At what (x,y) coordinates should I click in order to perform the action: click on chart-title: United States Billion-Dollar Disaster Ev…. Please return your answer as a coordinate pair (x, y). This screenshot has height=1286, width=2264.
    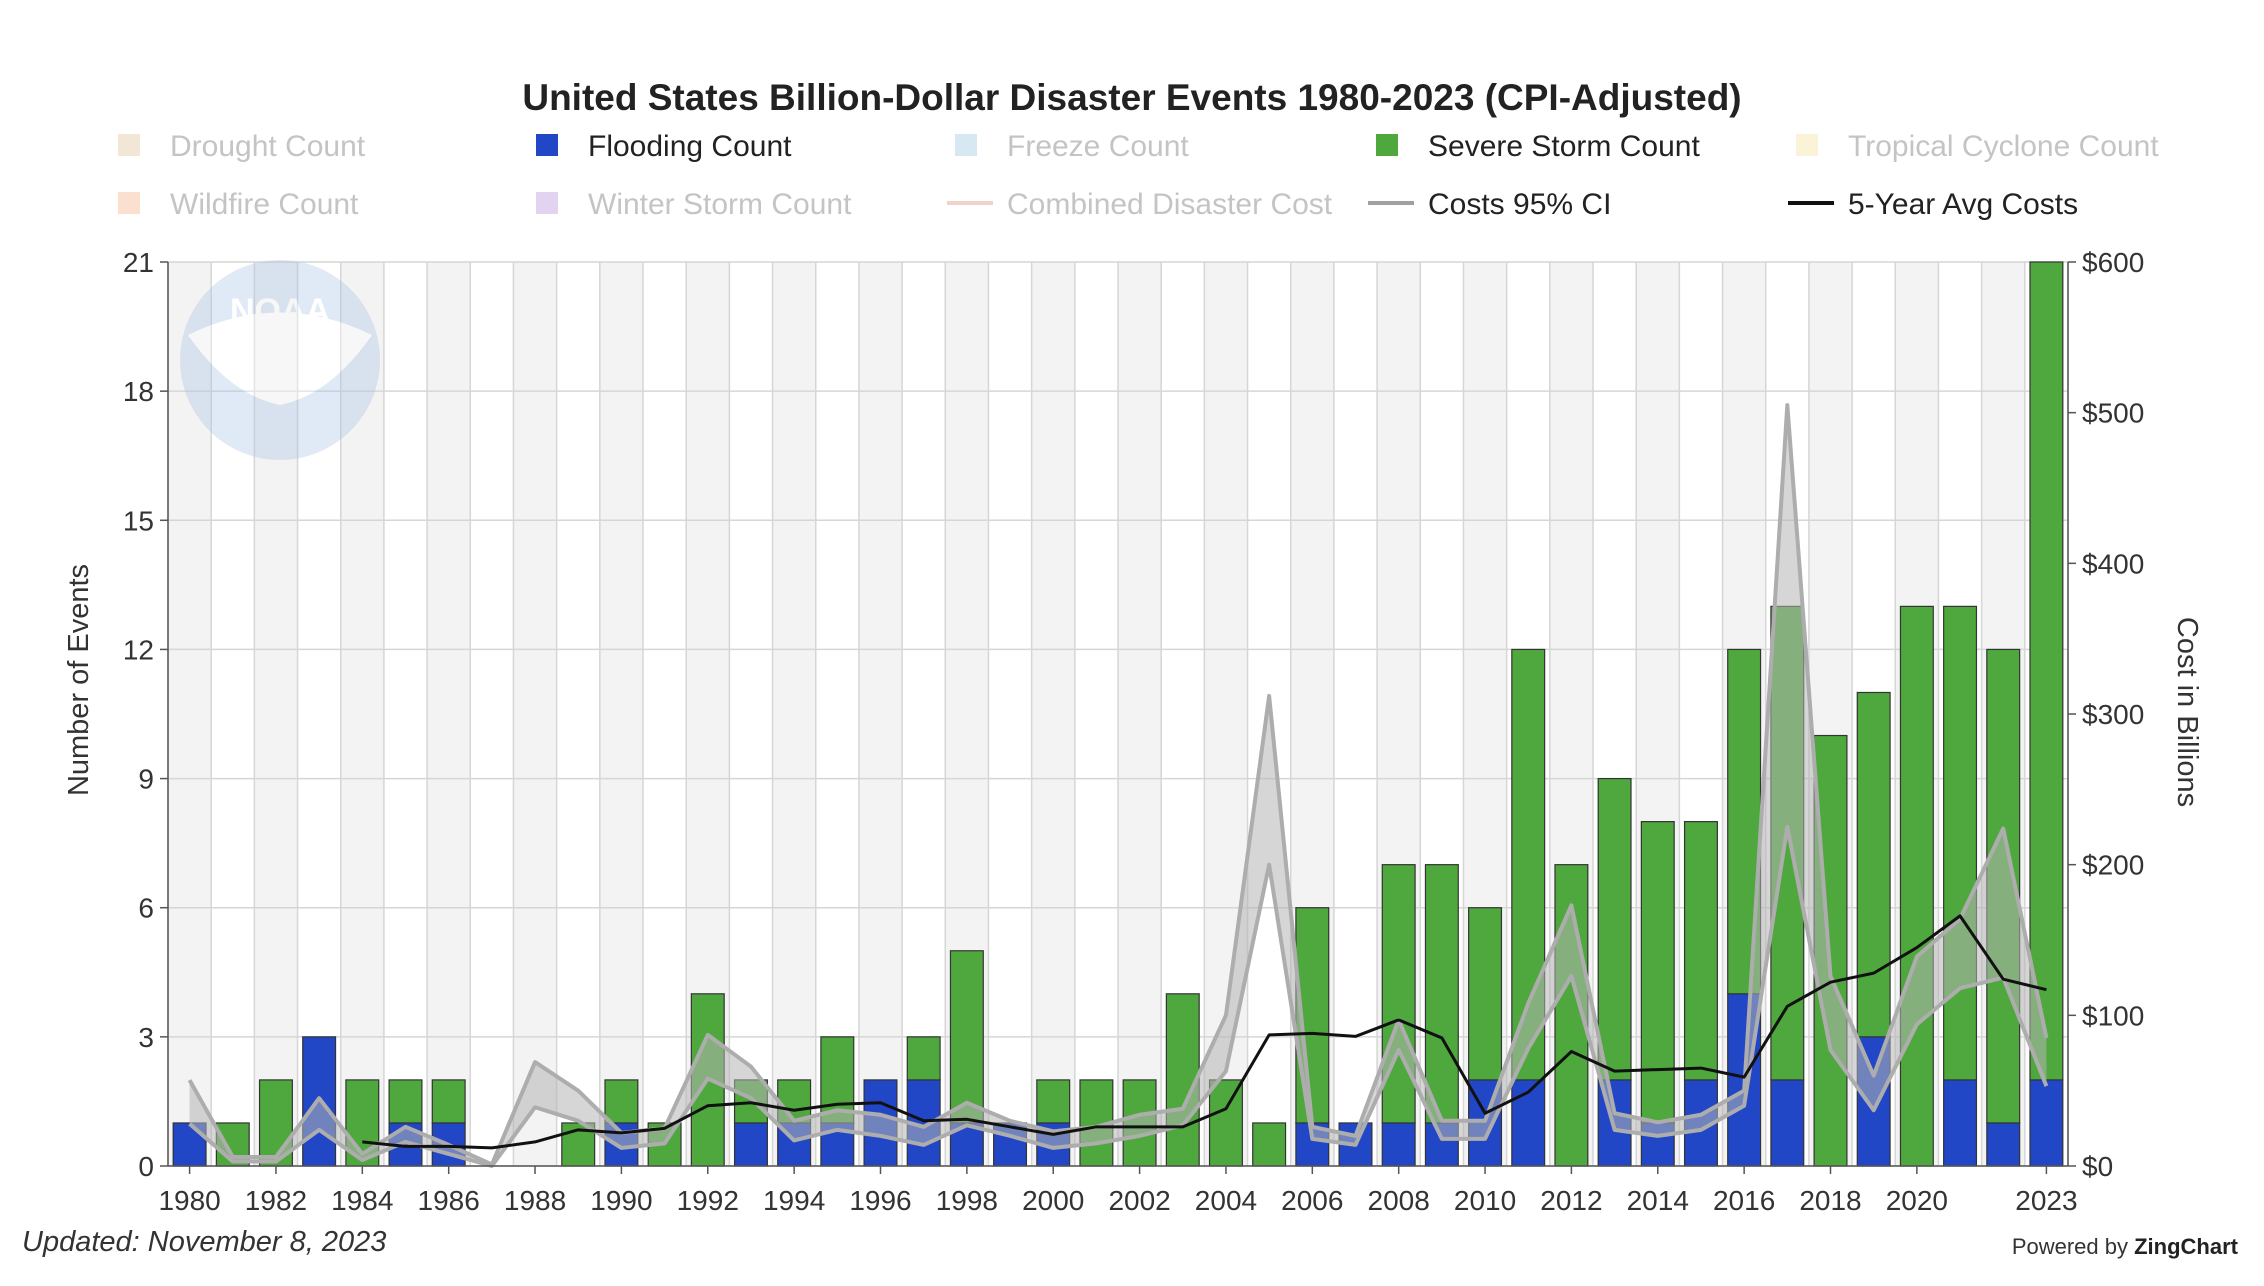
    Looking at the image, I should click on (1131, 97).